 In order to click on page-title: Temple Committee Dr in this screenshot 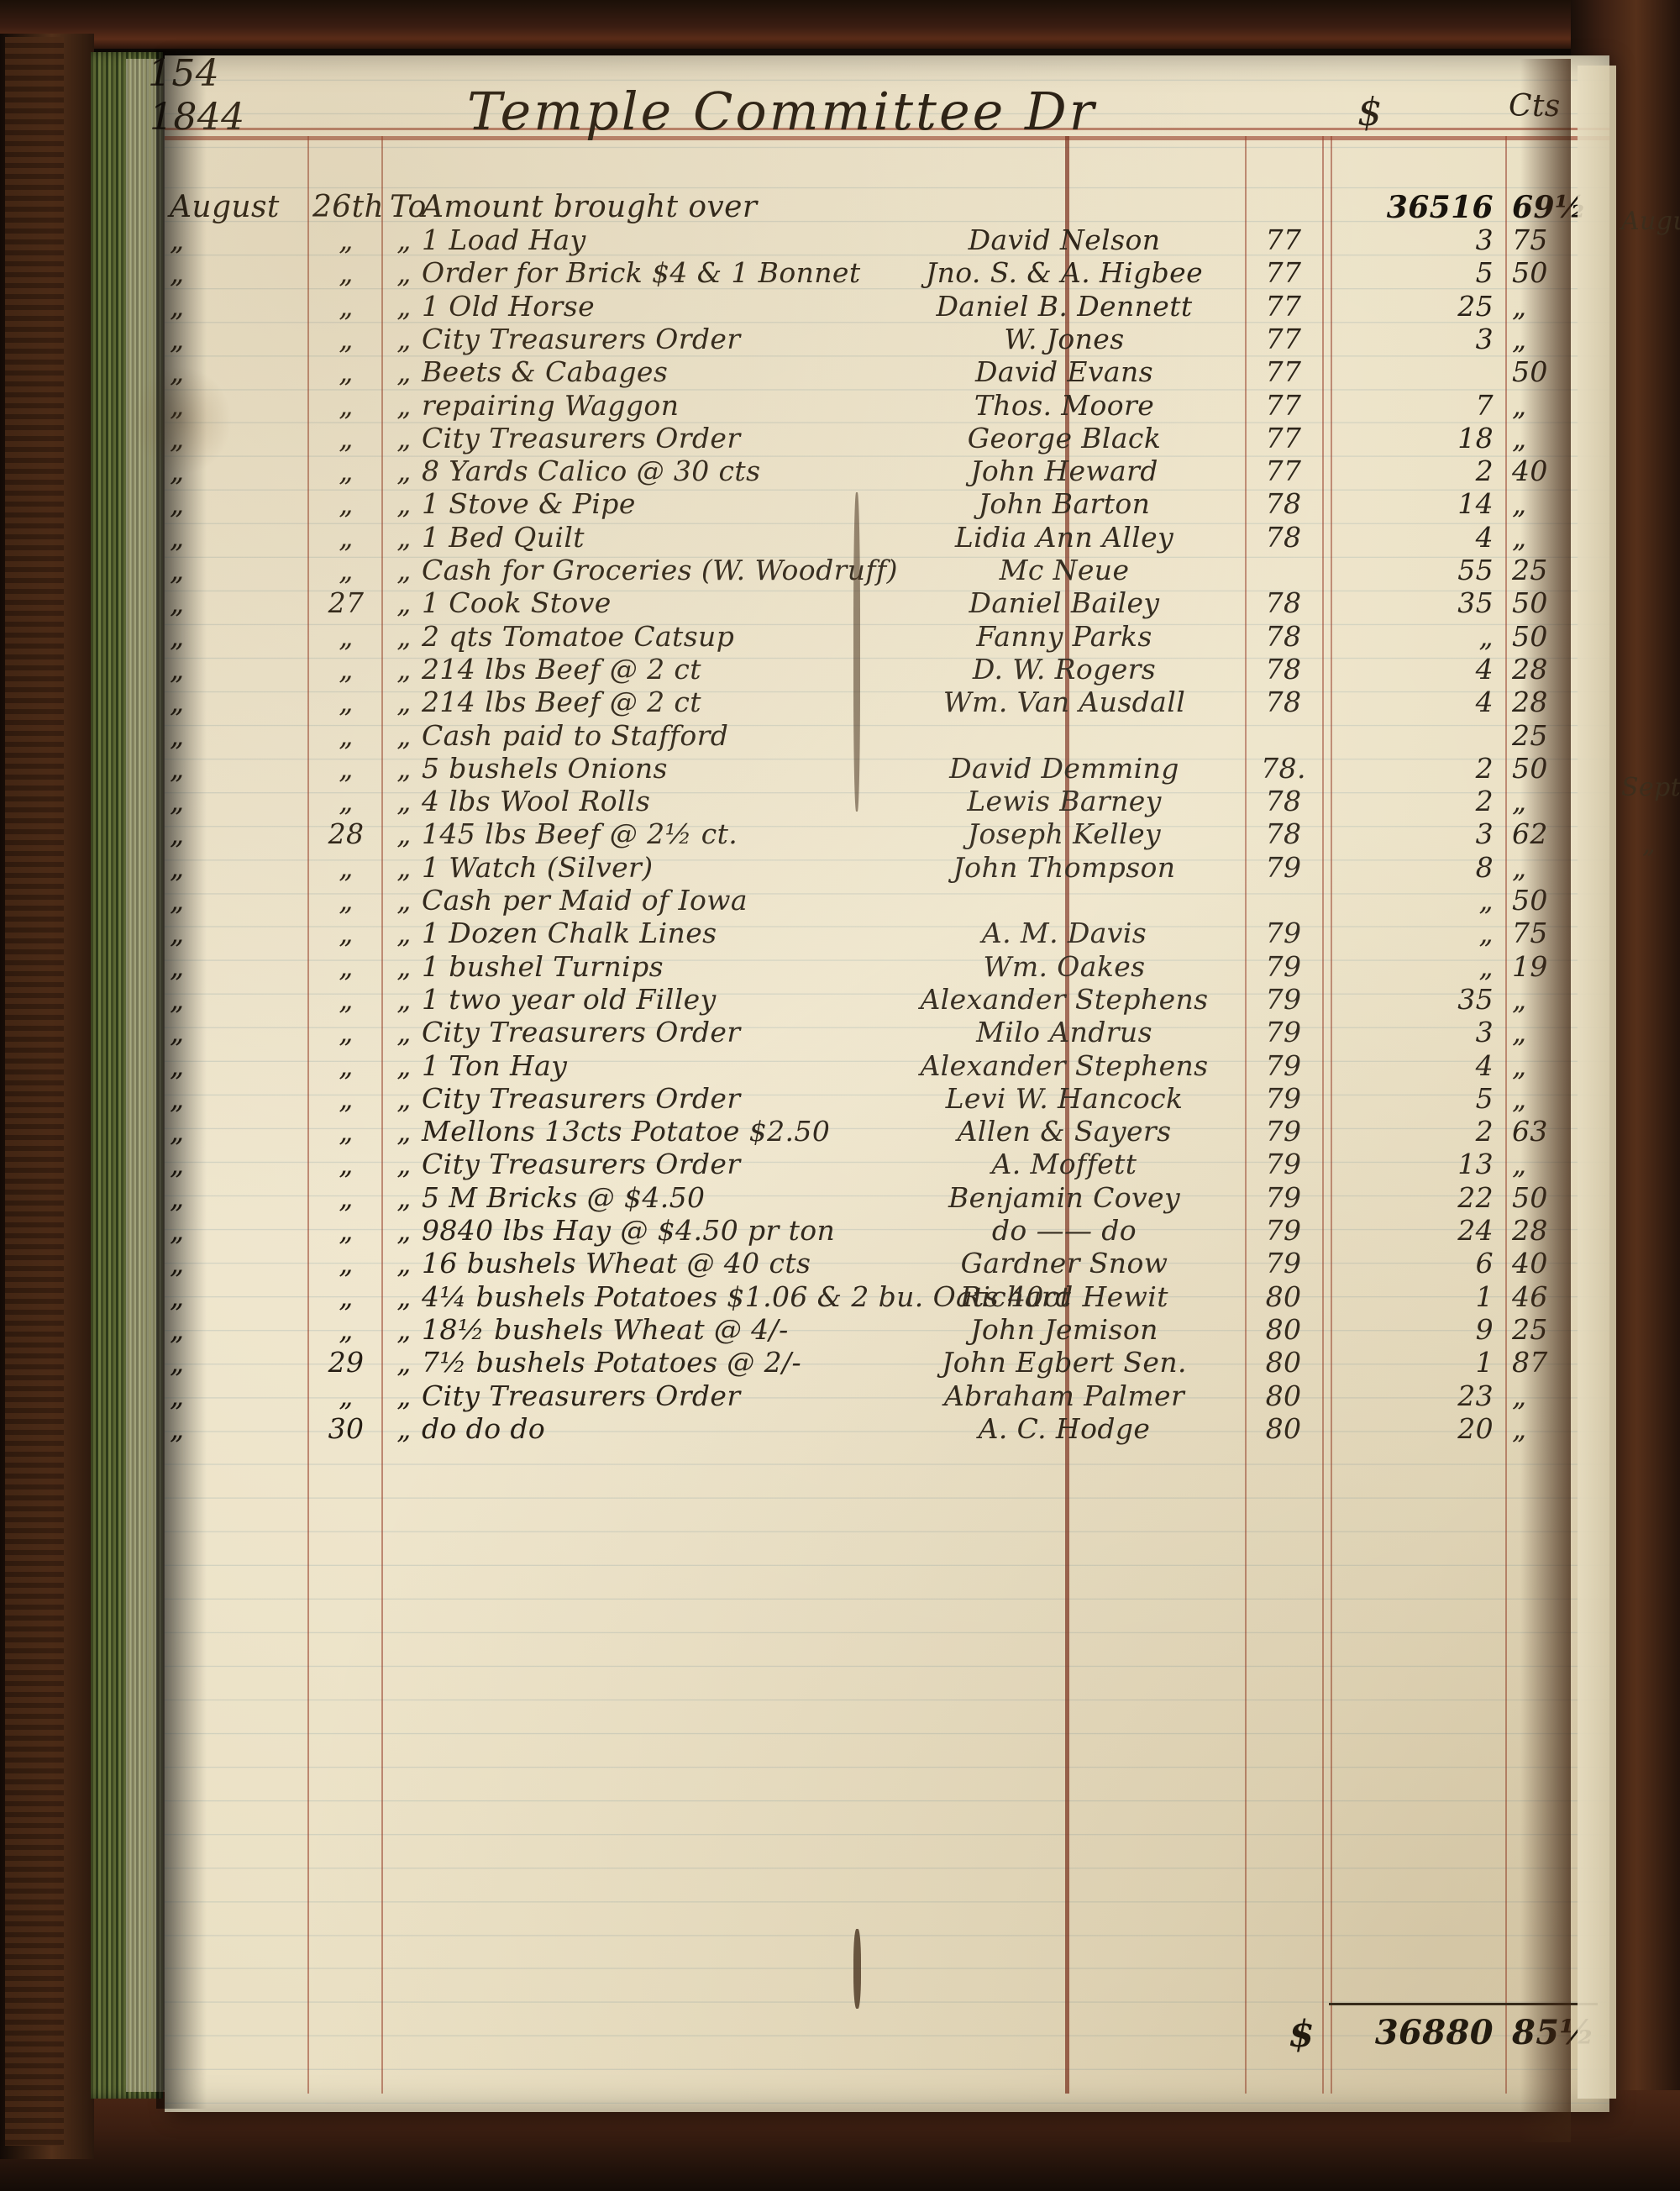, I will do `click(782, 111)`.